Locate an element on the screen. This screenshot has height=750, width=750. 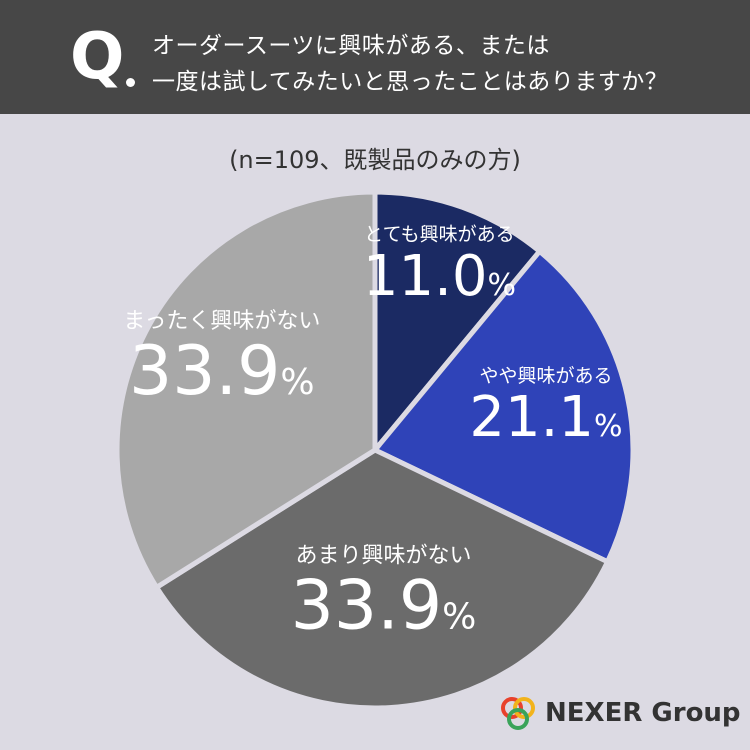
logo-ring-yellow is located at coordinates (524, 708).